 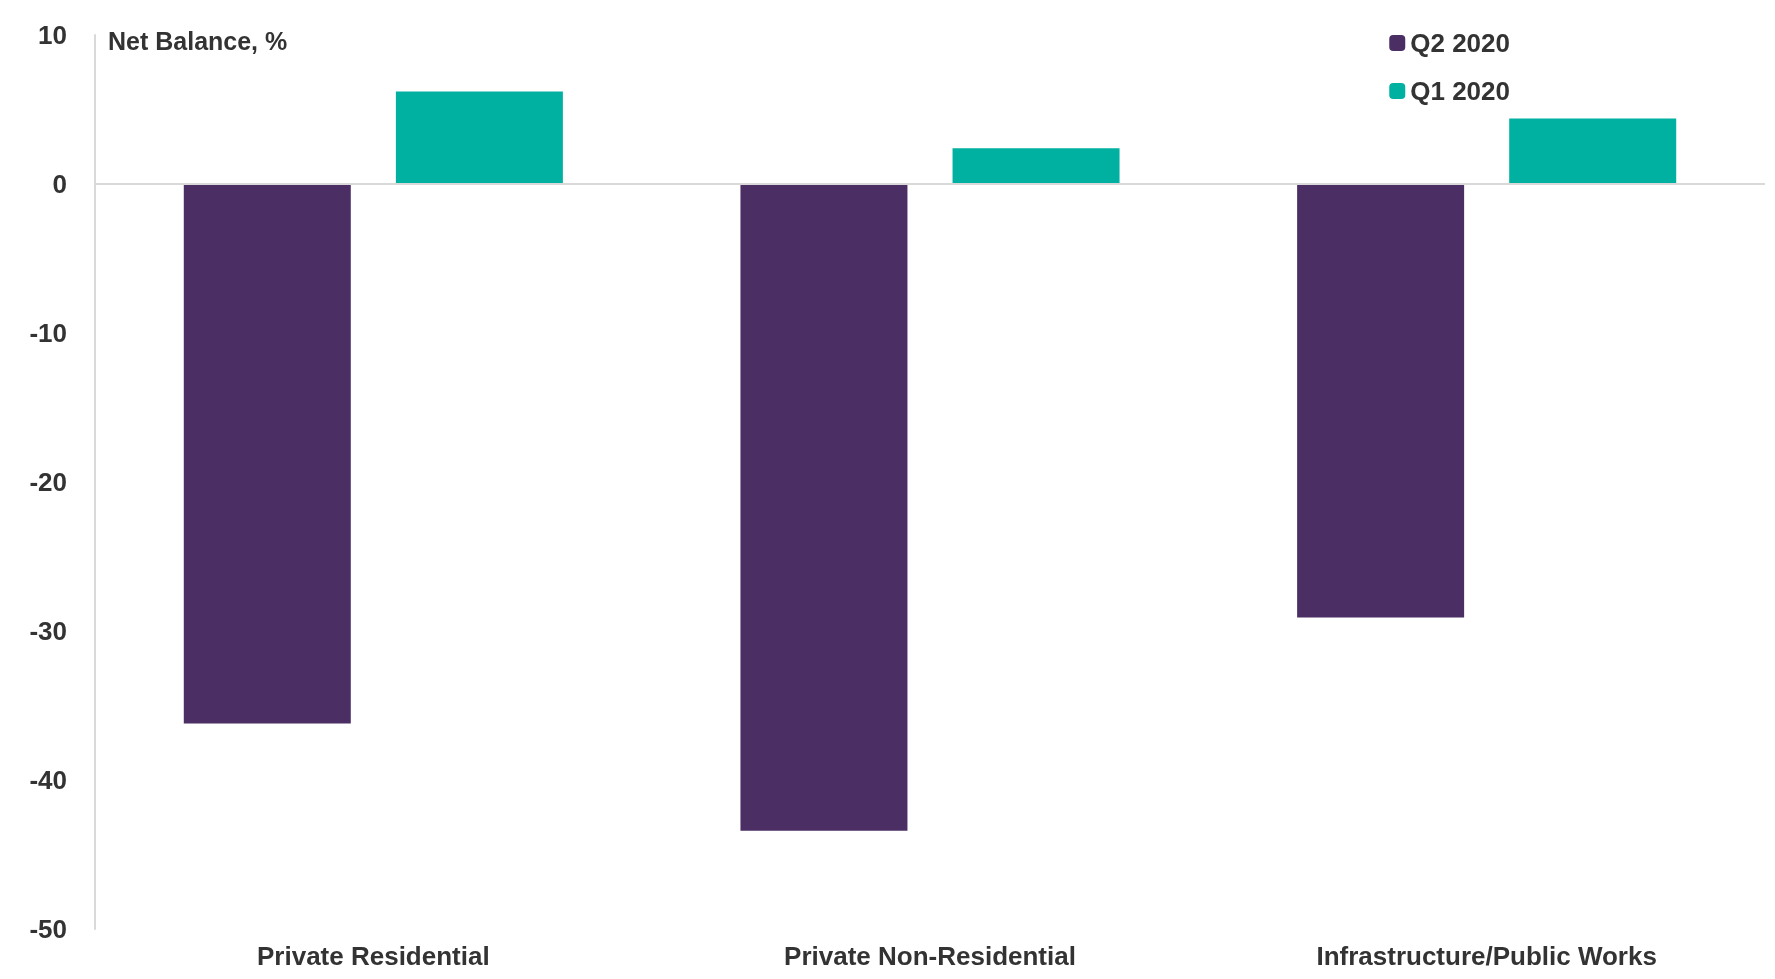 I want to click on y-tick-label: -40, so click(x=48, y=780).